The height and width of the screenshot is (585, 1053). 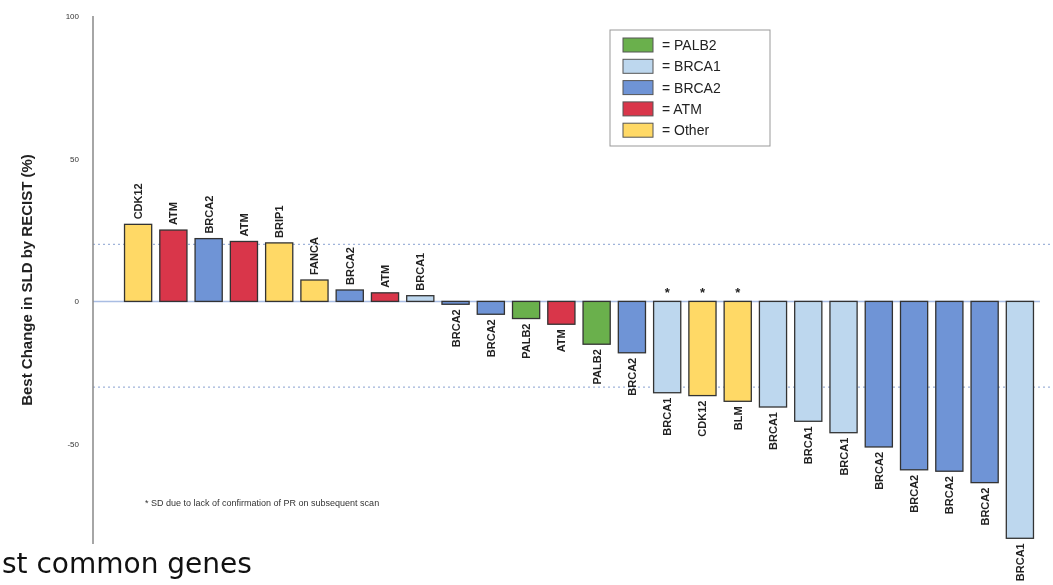 What do you see at coordinates (77, 302) in the screenshot?
I see `y-tick-label: 0` at bounding box center [77, 302].